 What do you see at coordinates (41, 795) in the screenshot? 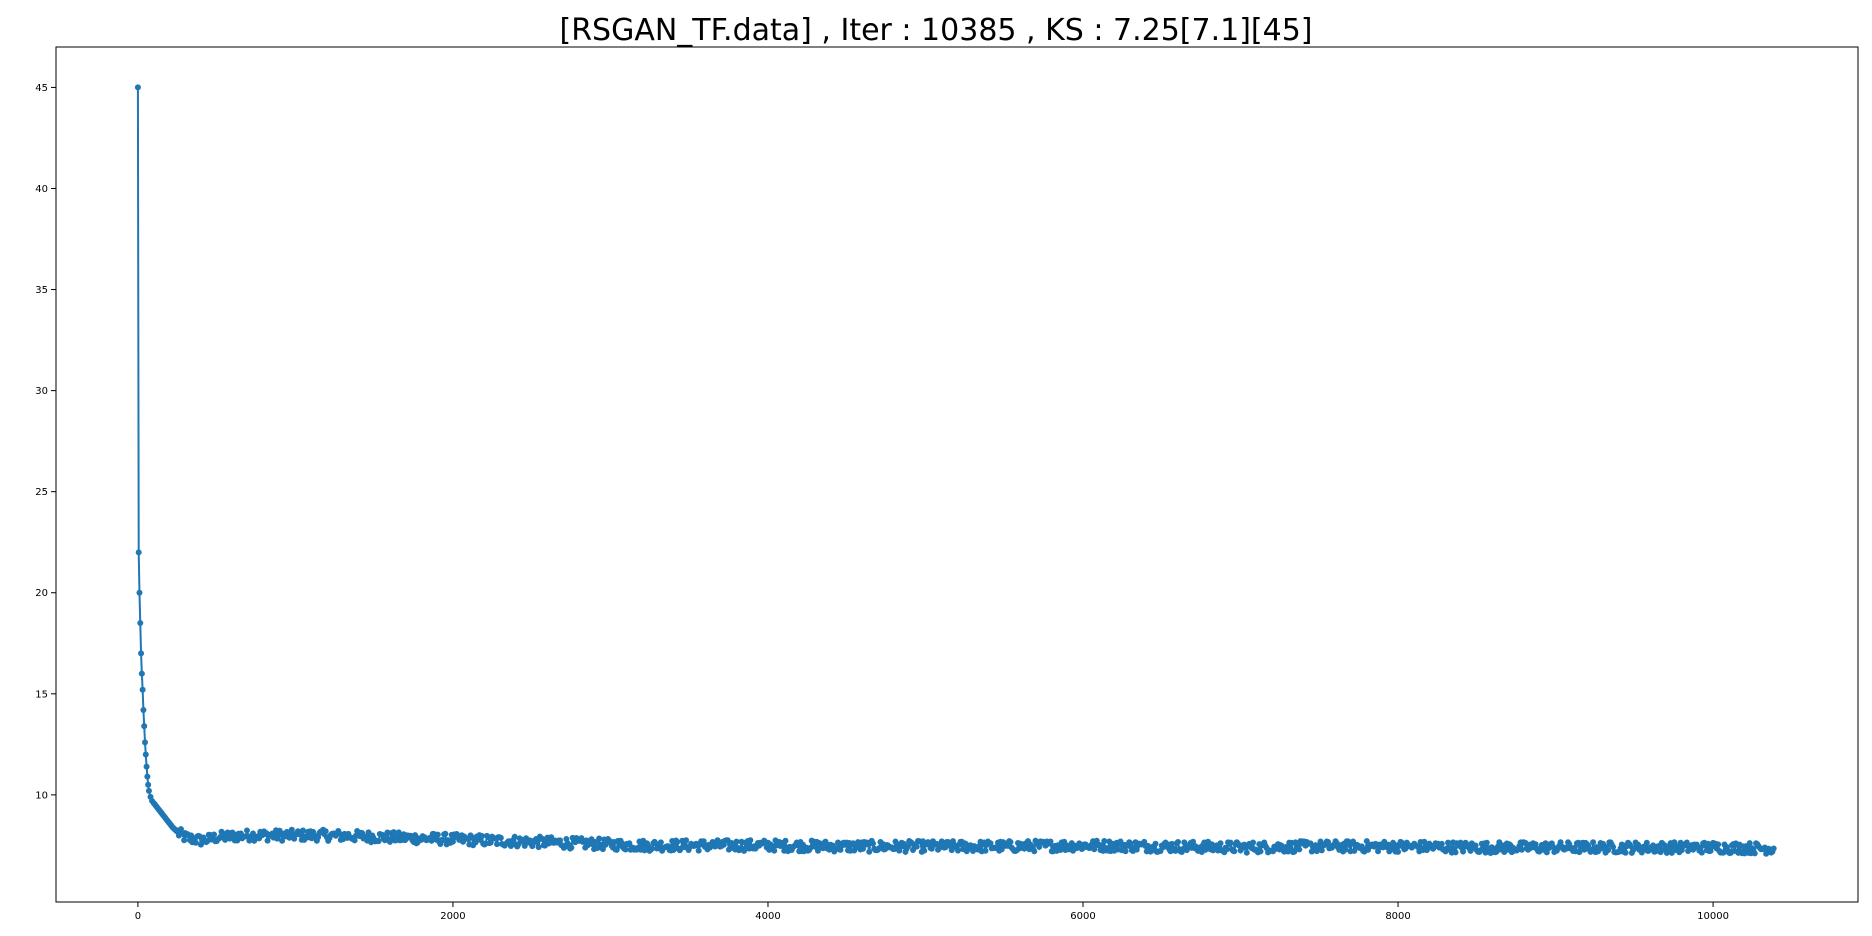
I see `y-tick-label: 10` at bounding box center [41, 795].